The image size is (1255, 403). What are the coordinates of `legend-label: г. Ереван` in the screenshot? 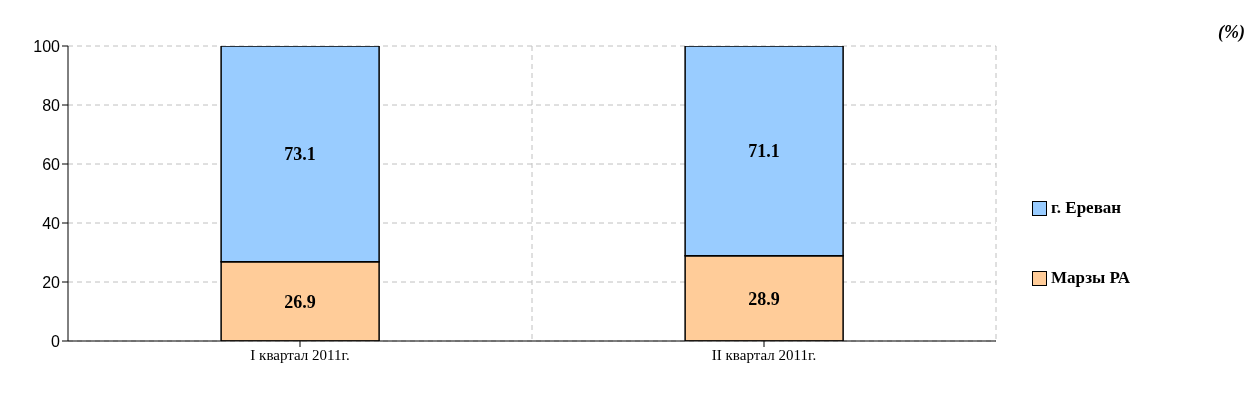 It's located at (1086, 208).